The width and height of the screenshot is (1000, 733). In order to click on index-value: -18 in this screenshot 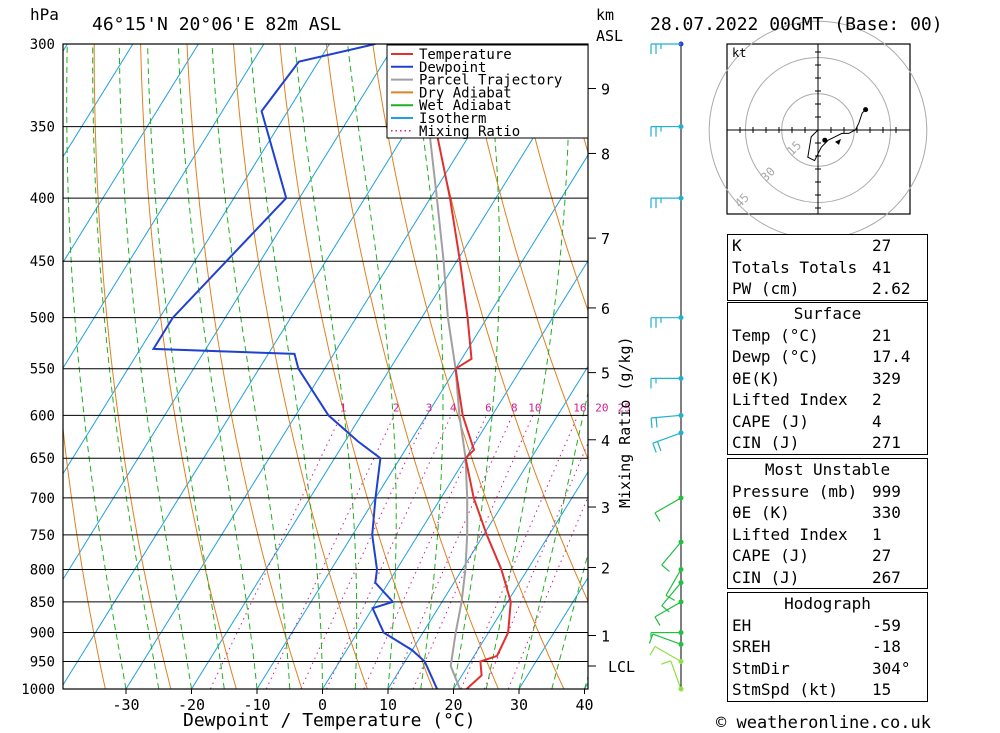, I will do `click(886, 646)`.